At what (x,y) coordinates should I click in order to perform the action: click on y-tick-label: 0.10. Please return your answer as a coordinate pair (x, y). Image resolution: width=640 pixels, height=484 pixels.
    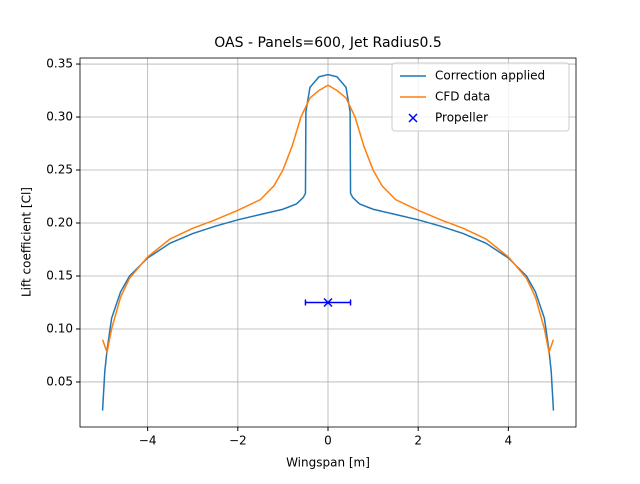
    Looking at the image, I should click on (59, 328).